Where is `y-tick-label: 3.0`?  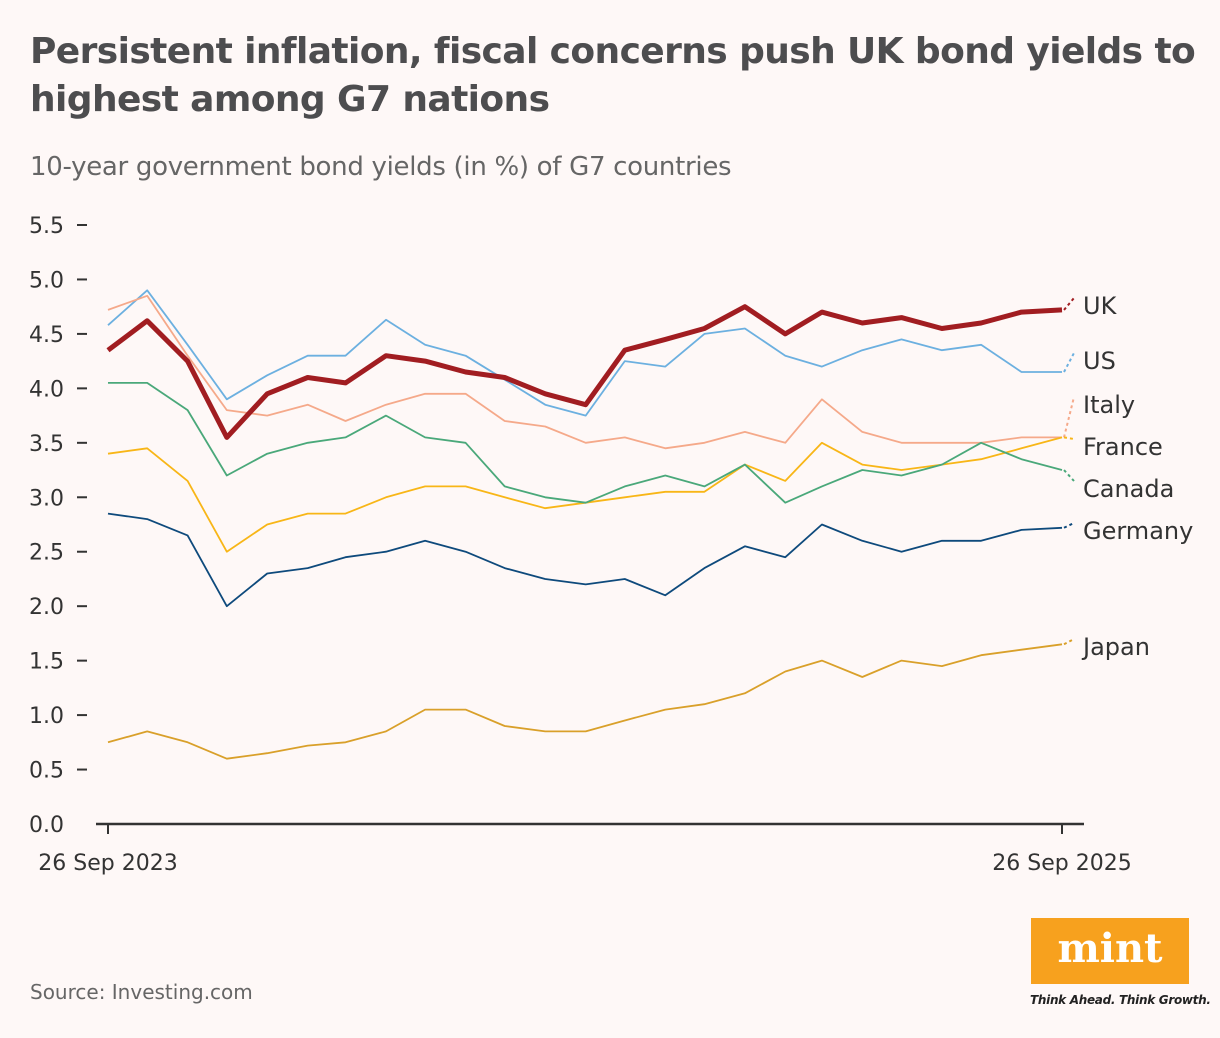 y-tick-label: 3.0 is located at coordinates (46, 498).